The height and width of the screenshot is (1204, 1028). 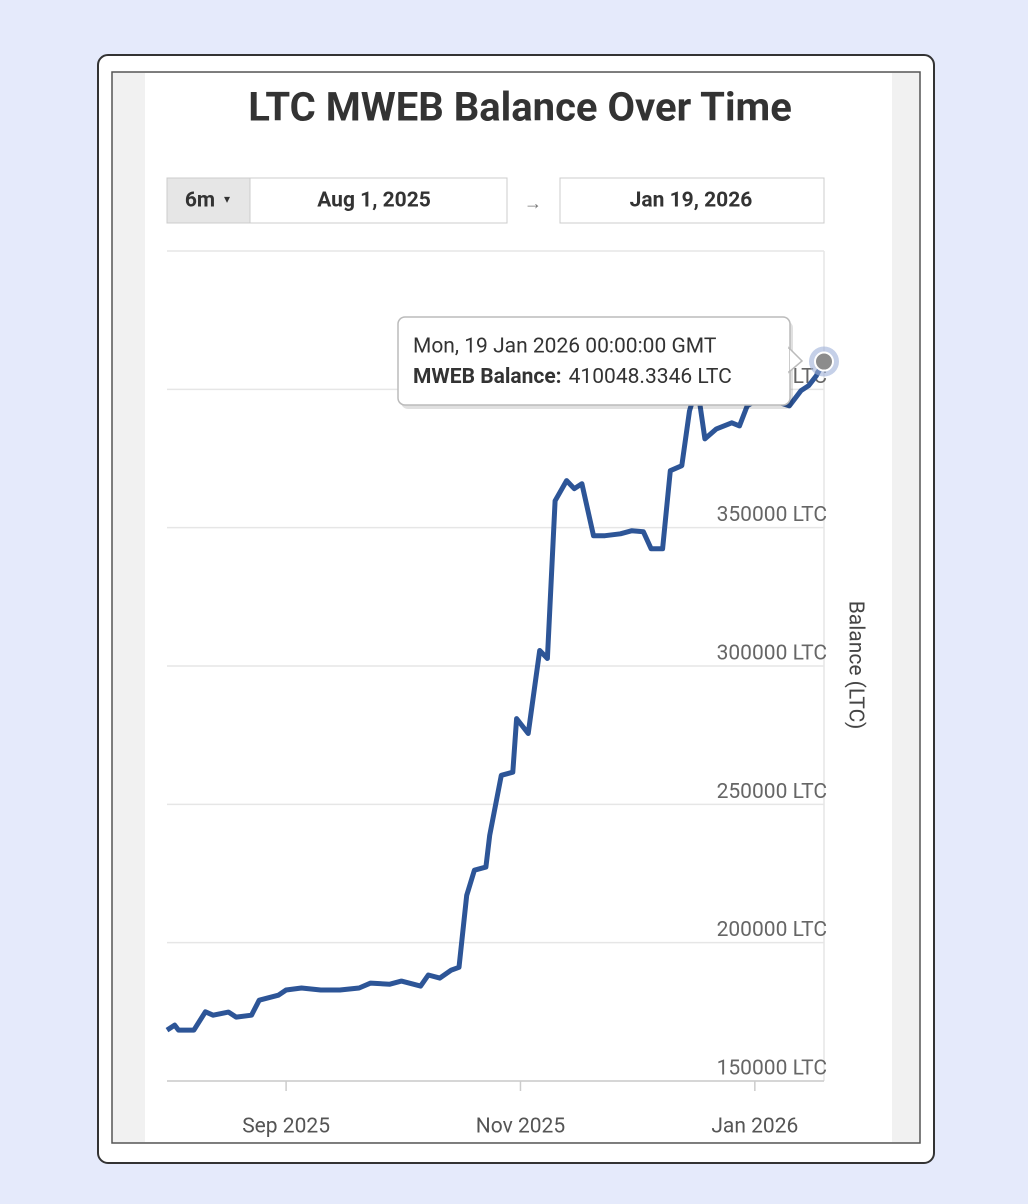 I want to click on y-tick-label: 200000 LTC, so click(x=772, y=930).